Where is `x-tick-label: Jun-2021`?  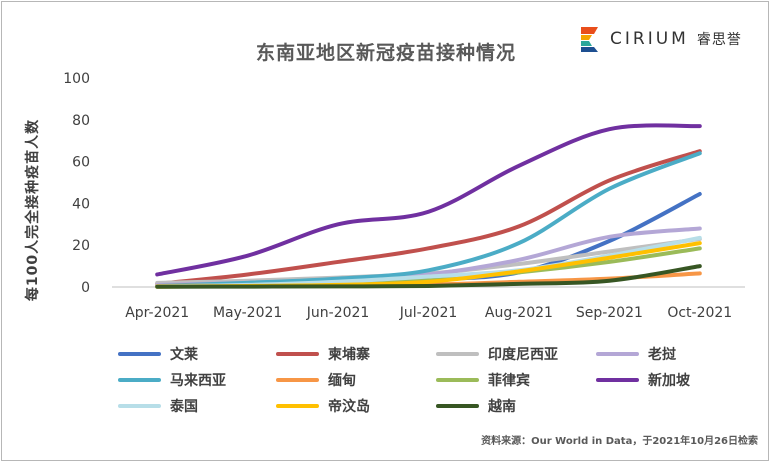
x-tick-label: Jun-2021 is located at coordinates (338, 313).